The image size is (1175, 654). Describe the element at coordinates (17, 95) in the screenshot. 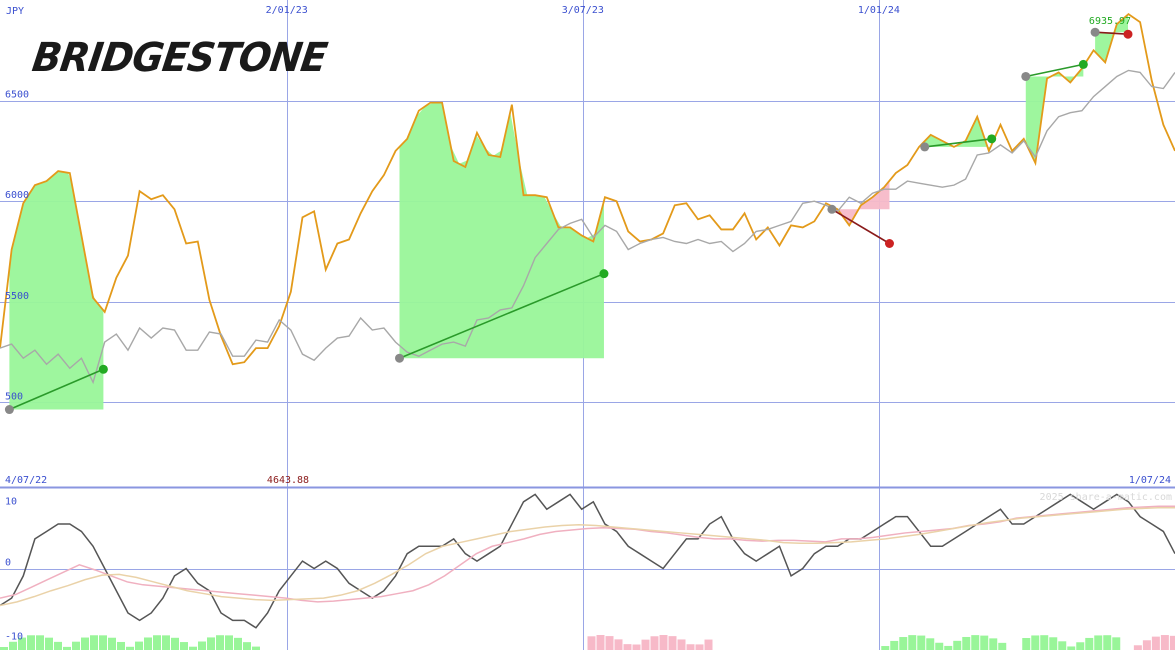

I see `y-tick-label: 6500` at that location.